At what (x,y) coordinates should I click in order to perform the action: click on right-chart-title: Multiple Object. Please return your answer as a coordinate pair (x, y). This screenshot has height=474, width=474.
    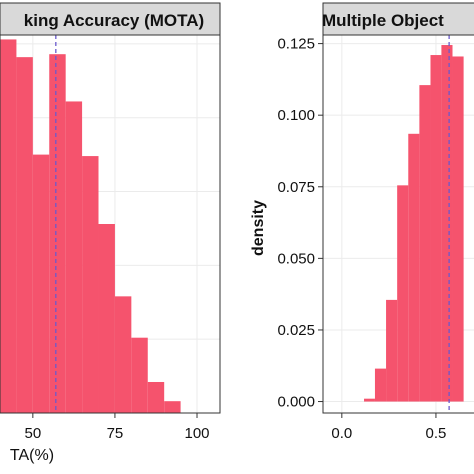
    Looking at the image, I should click on (383, 20).